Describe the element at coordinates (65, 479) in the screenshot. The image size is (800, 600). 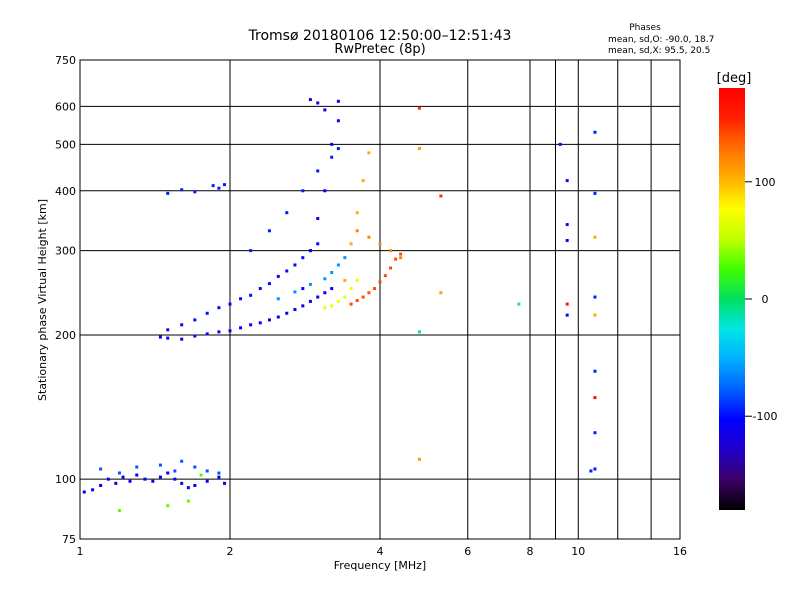
I see `y-tick-label: 100` at that location.